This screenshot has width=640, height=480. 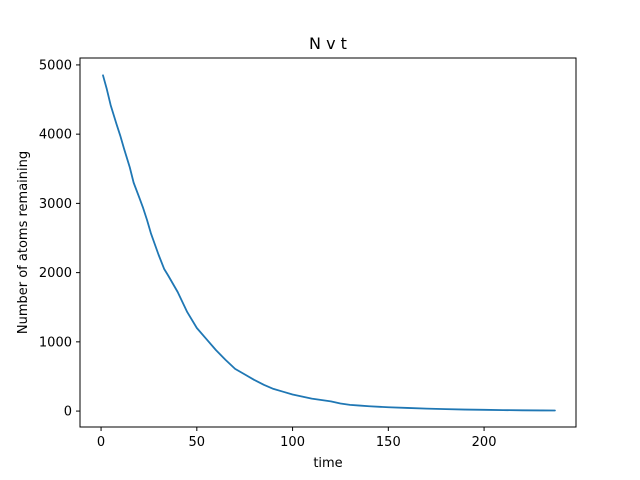 What do you see at coordinates (101, 442) in the screenshot?
I see `x-tick-label: 0` at bounding box center [101, 442].